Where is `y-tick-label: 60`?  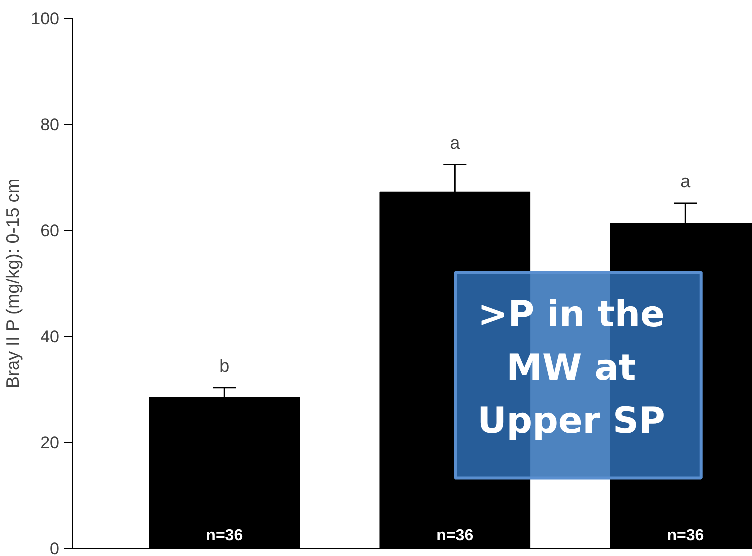 y-tick-label: 60 is located at coordinates (50, 231).